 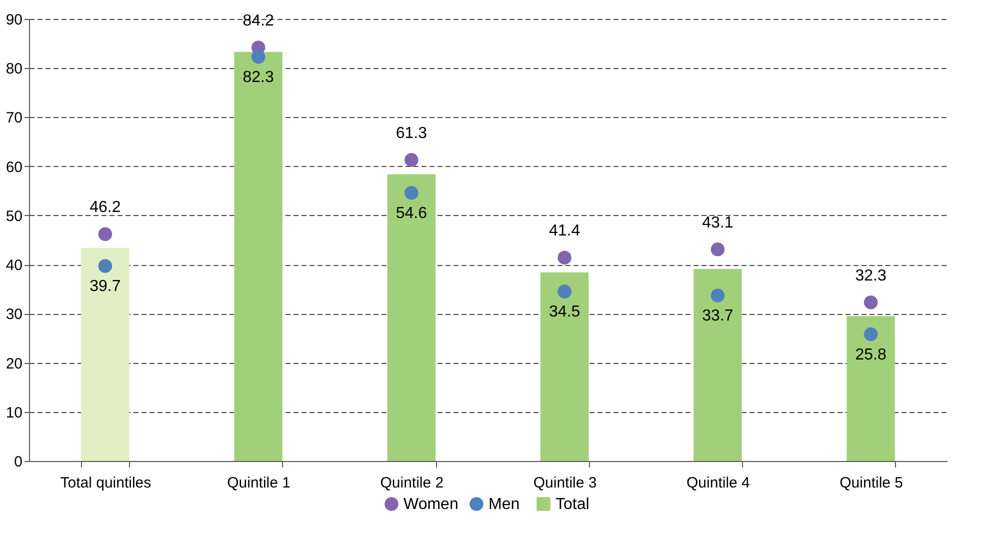 What do you see at coordinates (564, 312) in the screenshot?
I see `data-label: 34.5` at bounding box center [564, 312].